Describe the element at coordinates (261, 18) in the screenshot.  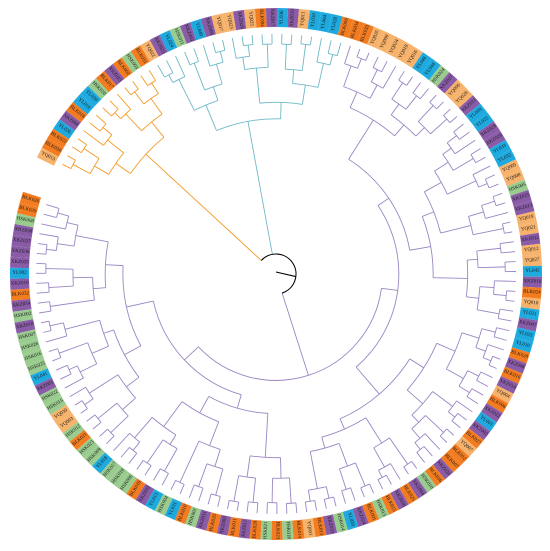
I see `leaf-label: BLK004` at that location.